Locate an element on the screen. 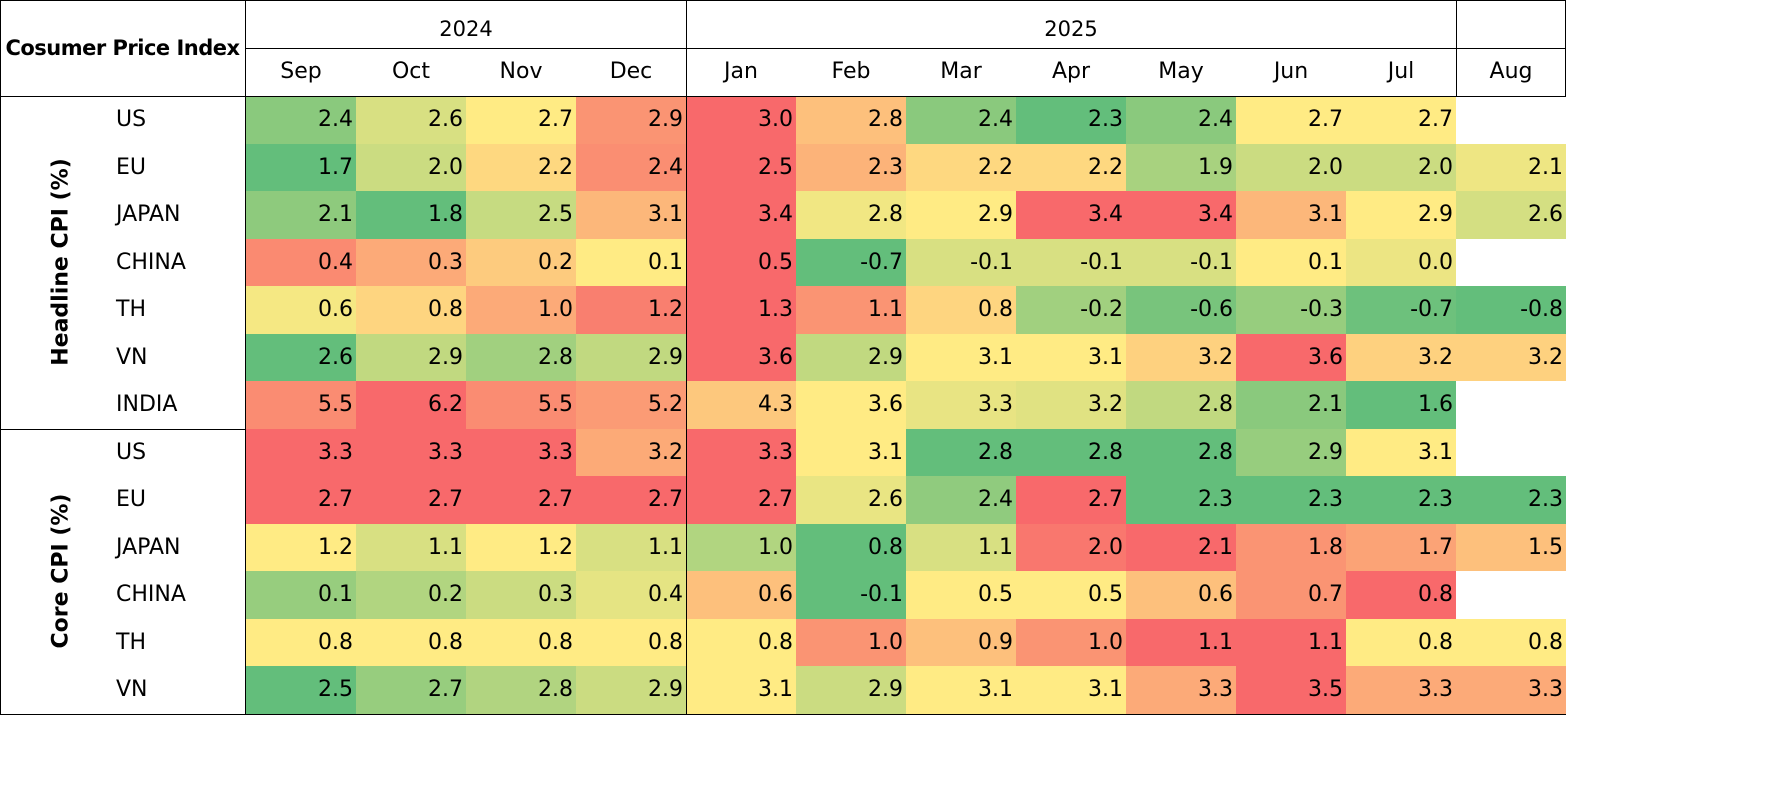 This screenshot has width=1780, height=812. month-header: Feb is located at coordinates (851, 71).